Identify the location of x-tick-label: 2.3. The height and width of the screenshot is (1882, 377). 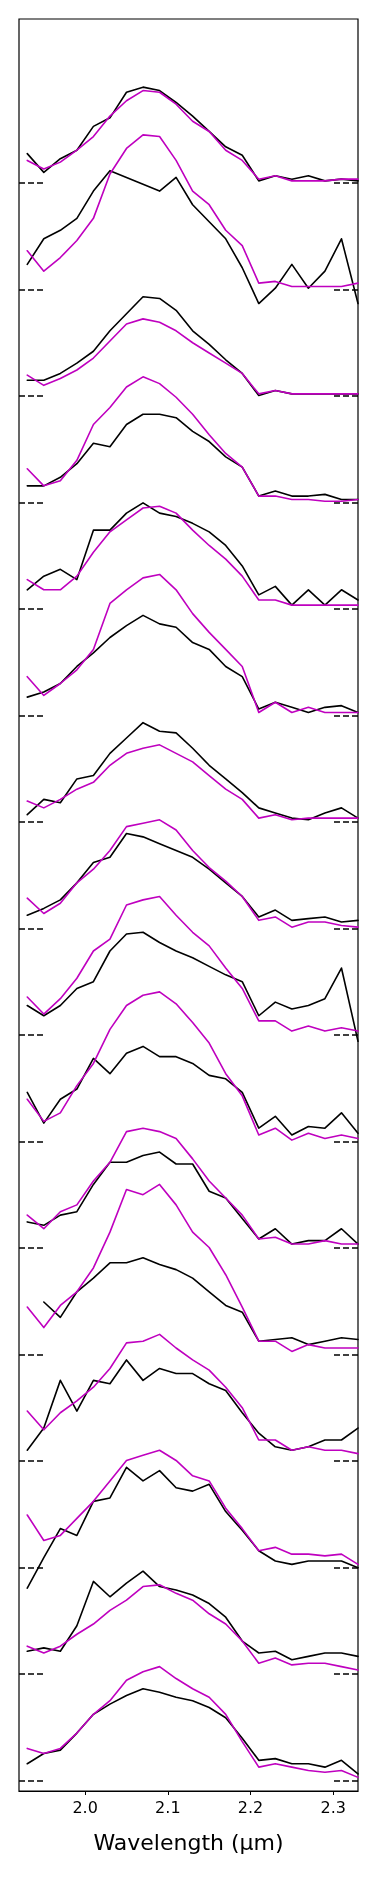
(333, 1807).